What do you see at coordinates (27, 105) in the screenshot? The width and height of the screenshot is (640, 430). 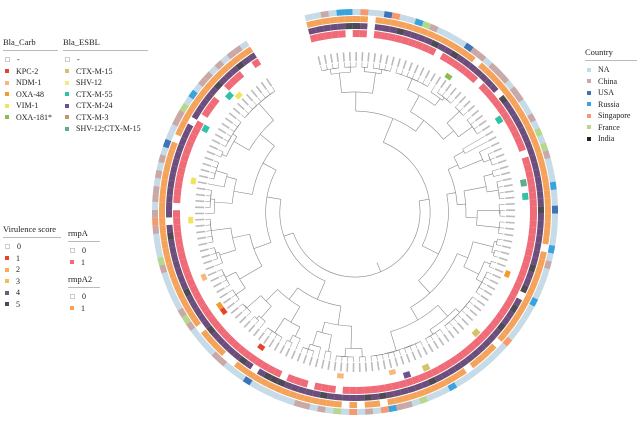 I see `legend-label: VIM-1` at bounding box center [27, 105].